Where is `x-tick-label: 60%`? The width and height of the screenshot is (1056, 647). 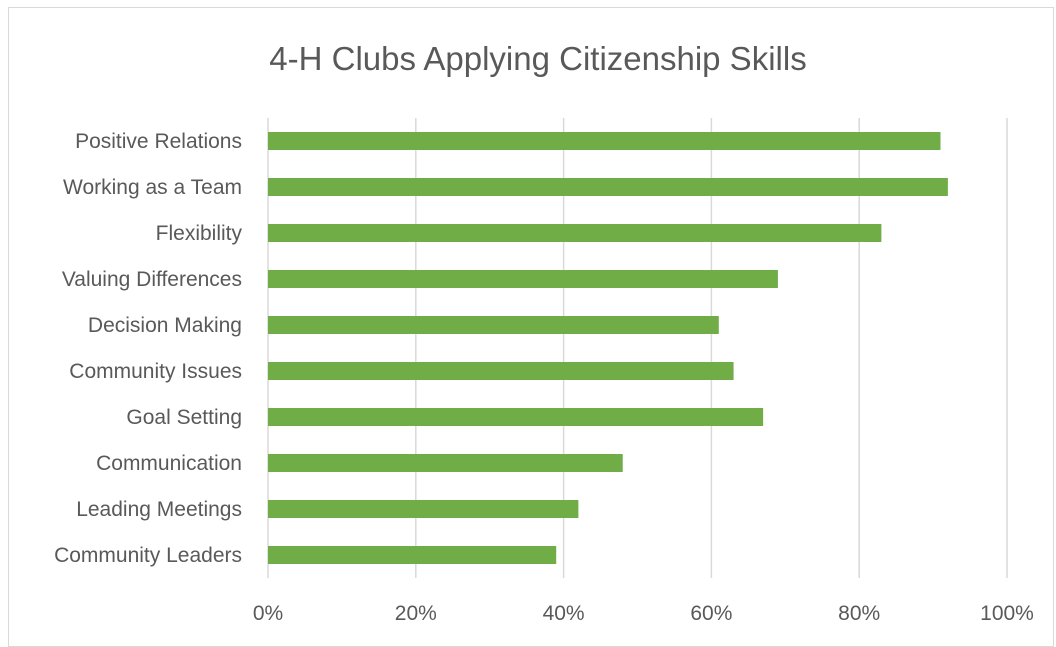 x-tick-label: 60% is located at coordinates (711, 613).